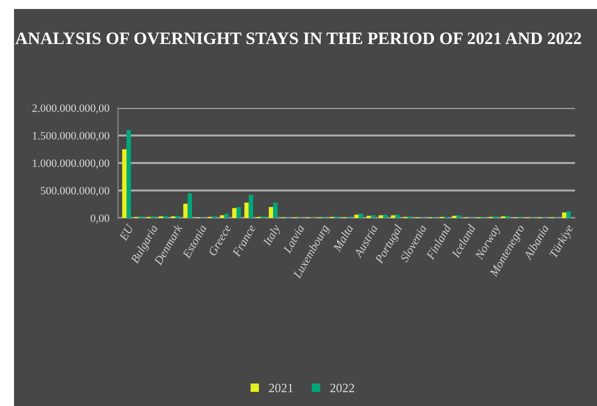 This screenshot has height=406, width=597. I want to click on legend-label: 2021, so click(281, 388).